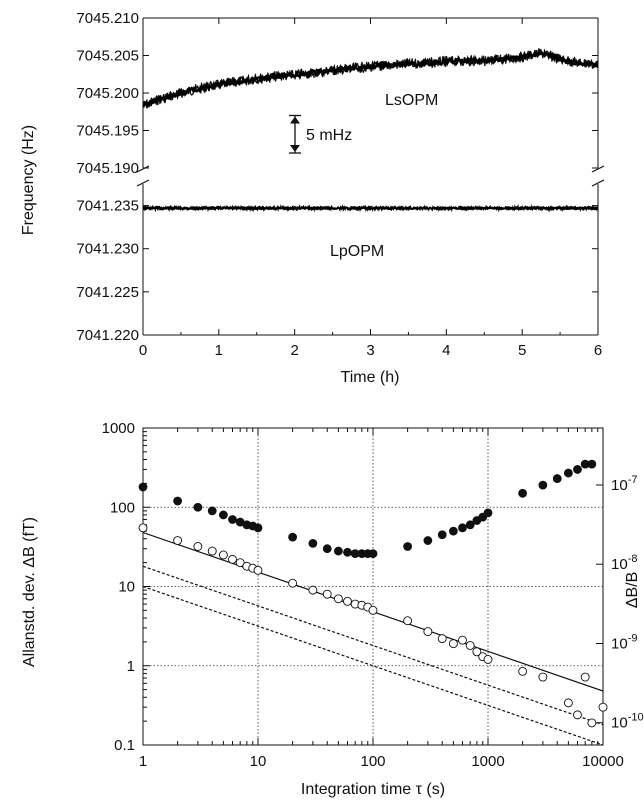  What do you see at coordinates (373, 645) in the screenshot?
I see `fit-line-dashed` at bounding box center [373, 645].